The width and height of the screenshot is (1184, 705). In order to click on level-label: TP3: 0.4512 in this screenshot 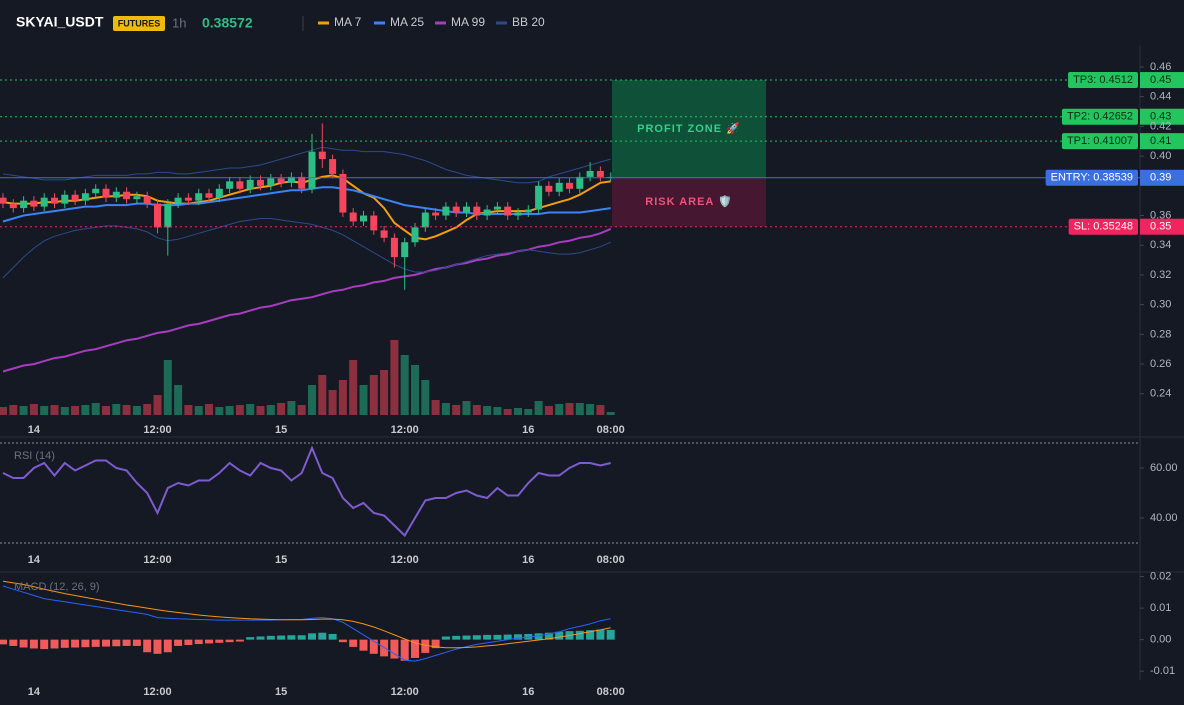, I will do `click(1103, 80)`.